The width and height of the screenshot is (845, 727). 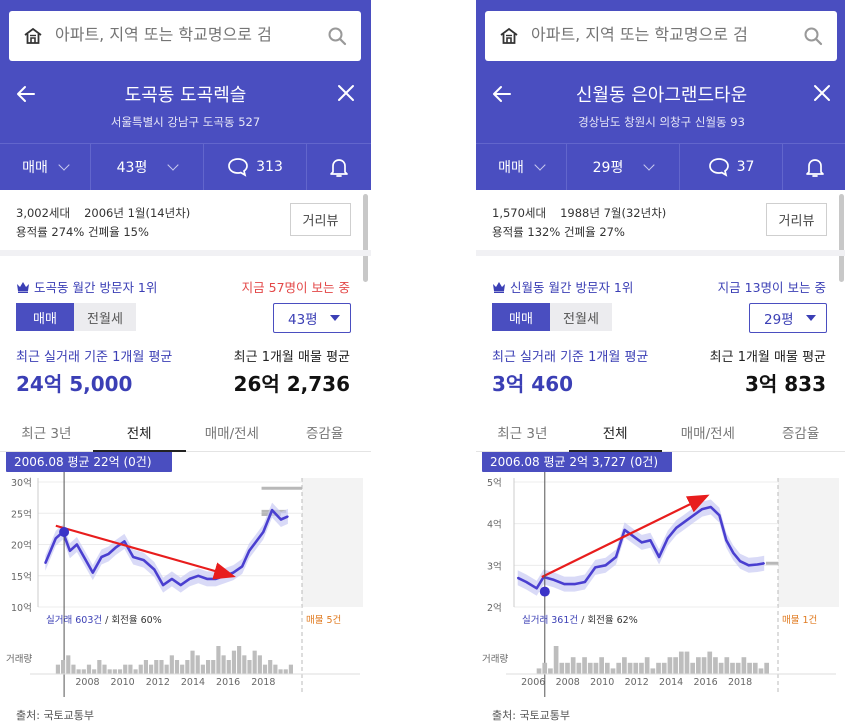 What do you see at coordinates (568, 682) in the screenshot?
I see `x-tick-label: 2008` at bounding box center [568, 682].